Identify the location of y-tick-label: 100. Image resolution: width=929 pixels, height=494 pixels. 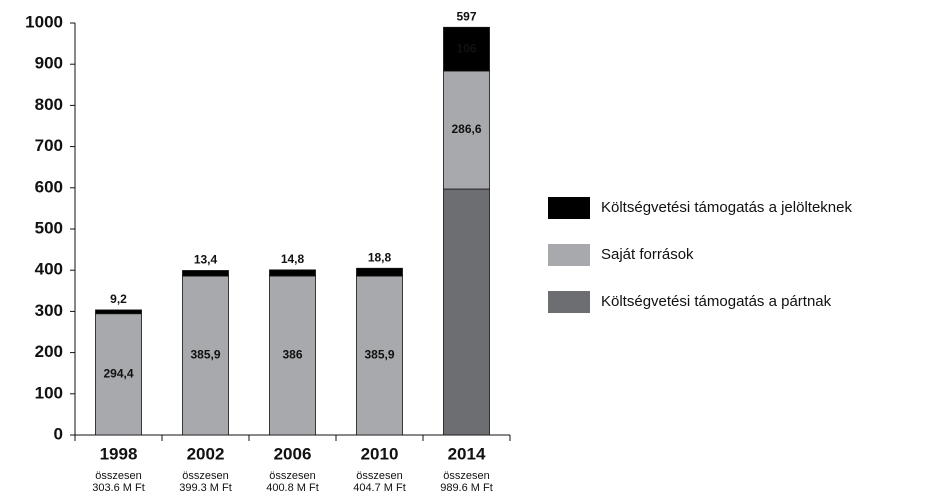
(49, 392).